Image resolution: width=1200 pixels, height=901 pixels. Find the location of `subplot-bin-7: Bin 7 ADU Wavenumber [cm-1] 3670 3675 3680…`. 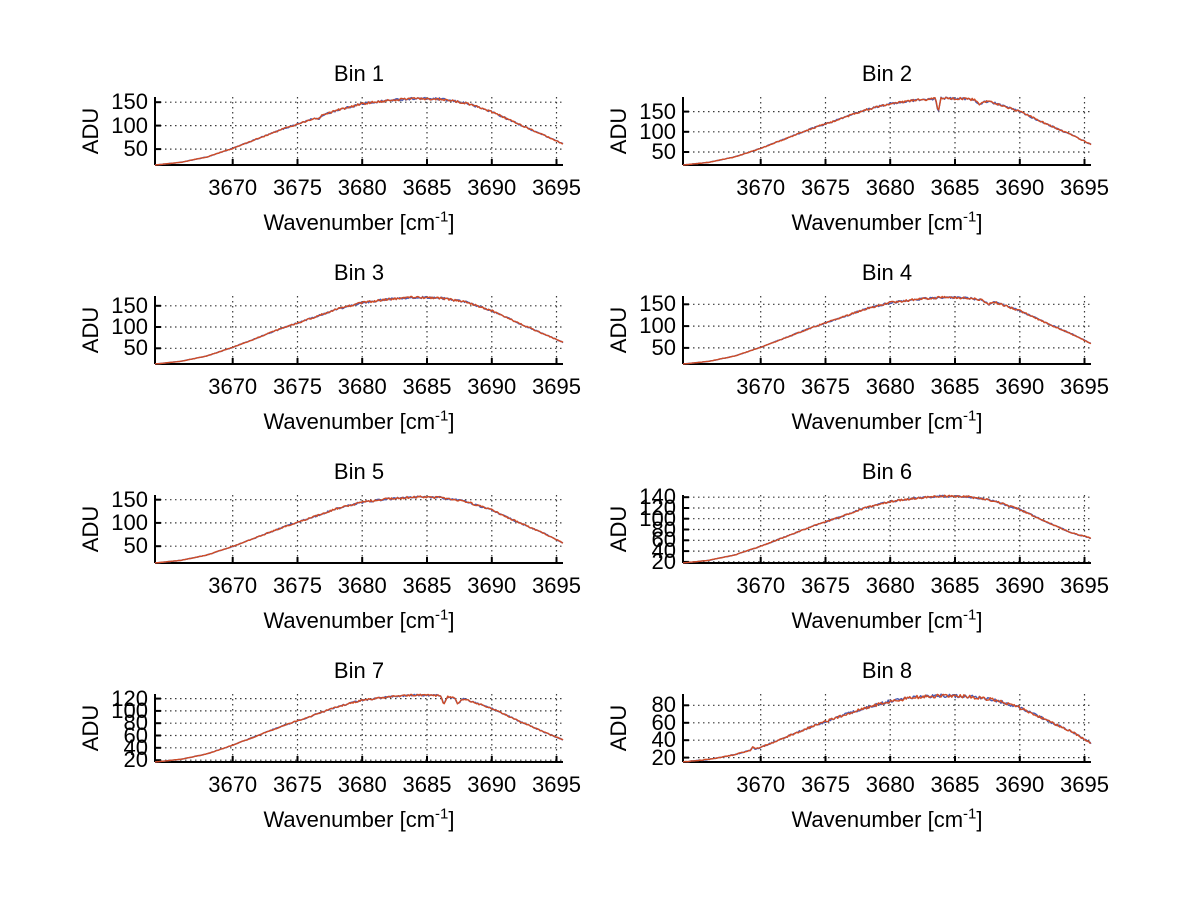

subplot-bin-7: Bin 7 ADU Wavenumber [cm-1] 3670 3675 3680… is located at coordinates (330, 756).